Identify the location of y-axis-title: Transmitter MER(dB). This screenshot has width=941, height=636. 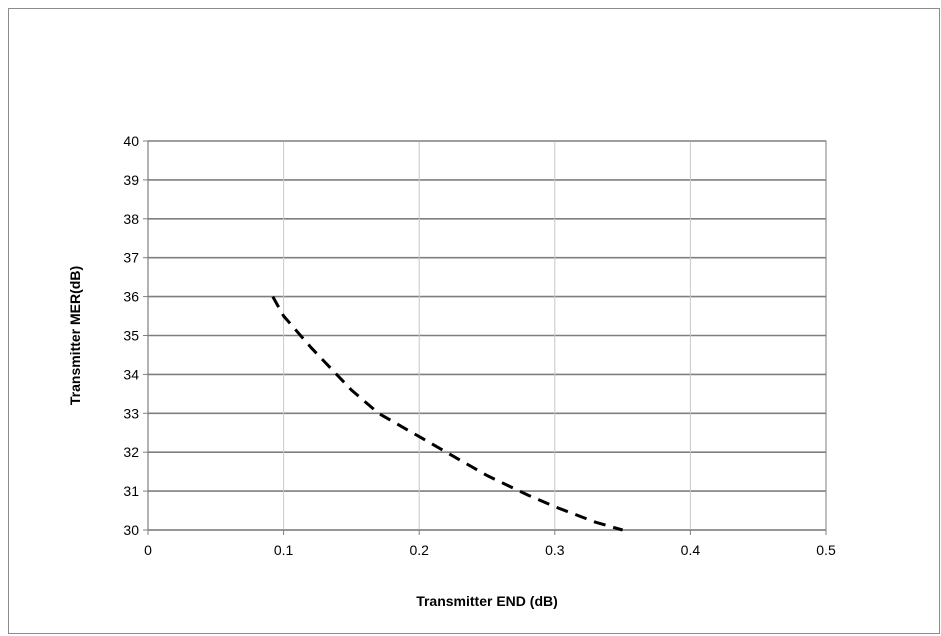
(75, 335).